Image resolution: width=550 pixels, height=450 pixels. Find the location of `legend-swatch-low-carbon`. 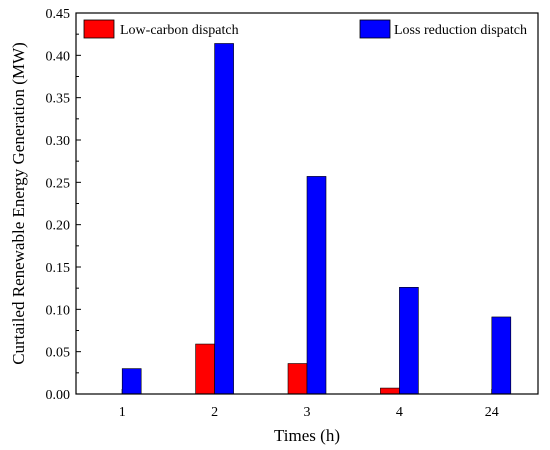

legend-swatch-low-carbon is located at coordinates (99, 29).